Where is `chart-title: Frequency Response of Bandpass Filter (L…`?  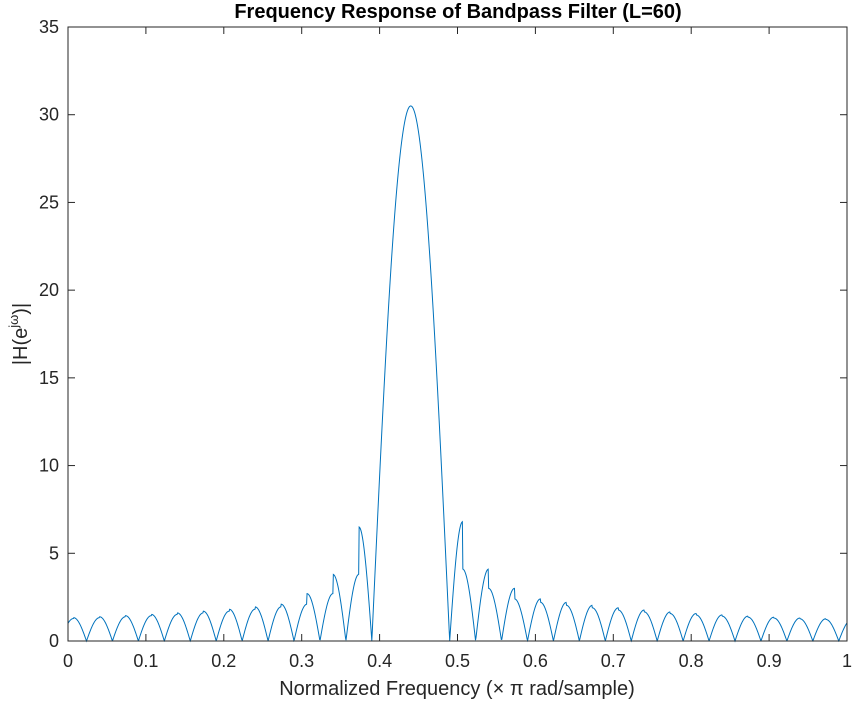
chart-title: Frequency Response of Bandpass Filter (L… is located at coordinates (457, 12).